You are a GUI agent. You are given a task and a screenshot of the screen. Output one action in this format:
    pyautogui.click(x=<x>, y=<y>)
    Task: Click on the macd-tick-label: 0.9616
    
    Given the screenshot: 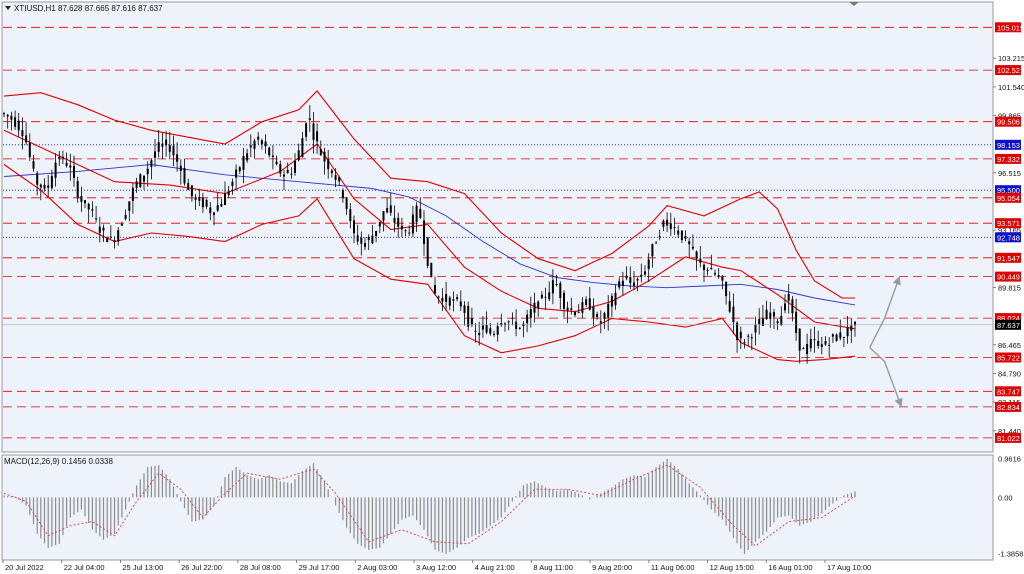 What is the action you would take?
    pyautogui.click(x=1009, y=459)
    